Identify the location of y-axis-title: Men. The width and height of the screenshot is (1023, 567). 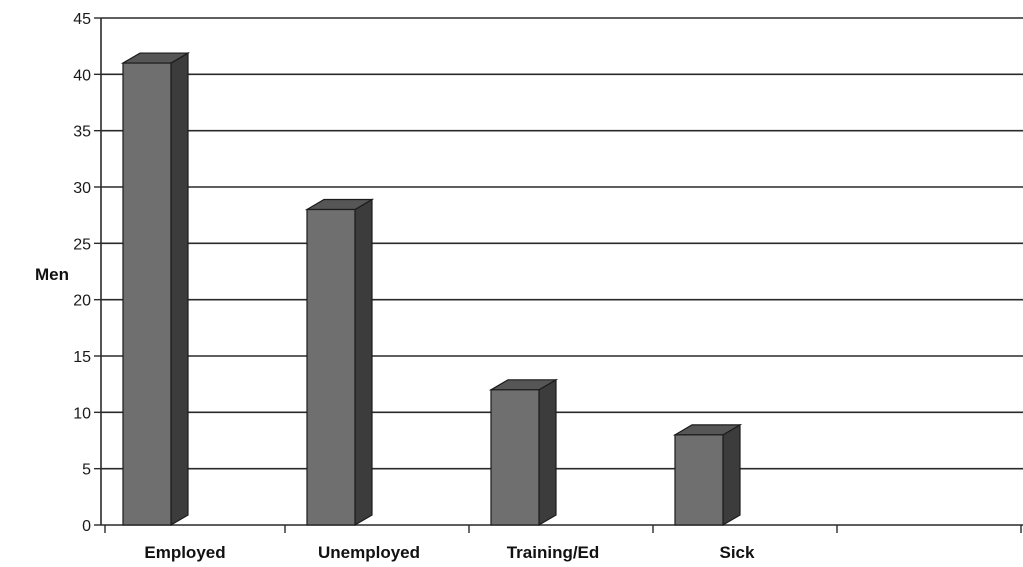
(52, 274).